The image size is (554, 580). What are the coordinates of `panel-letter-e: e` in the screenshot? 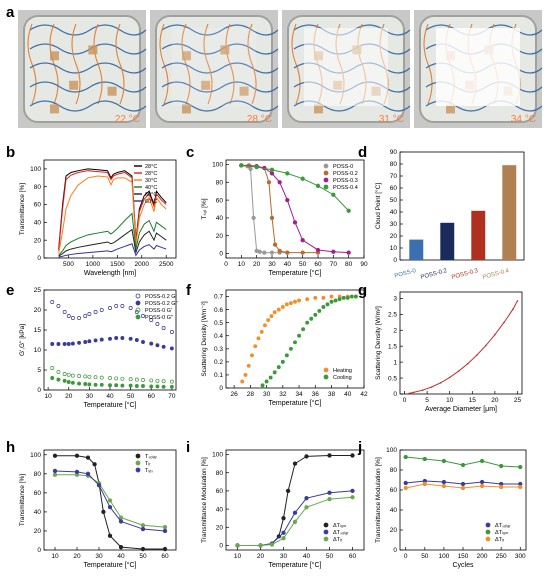 It's located at (10, 290).